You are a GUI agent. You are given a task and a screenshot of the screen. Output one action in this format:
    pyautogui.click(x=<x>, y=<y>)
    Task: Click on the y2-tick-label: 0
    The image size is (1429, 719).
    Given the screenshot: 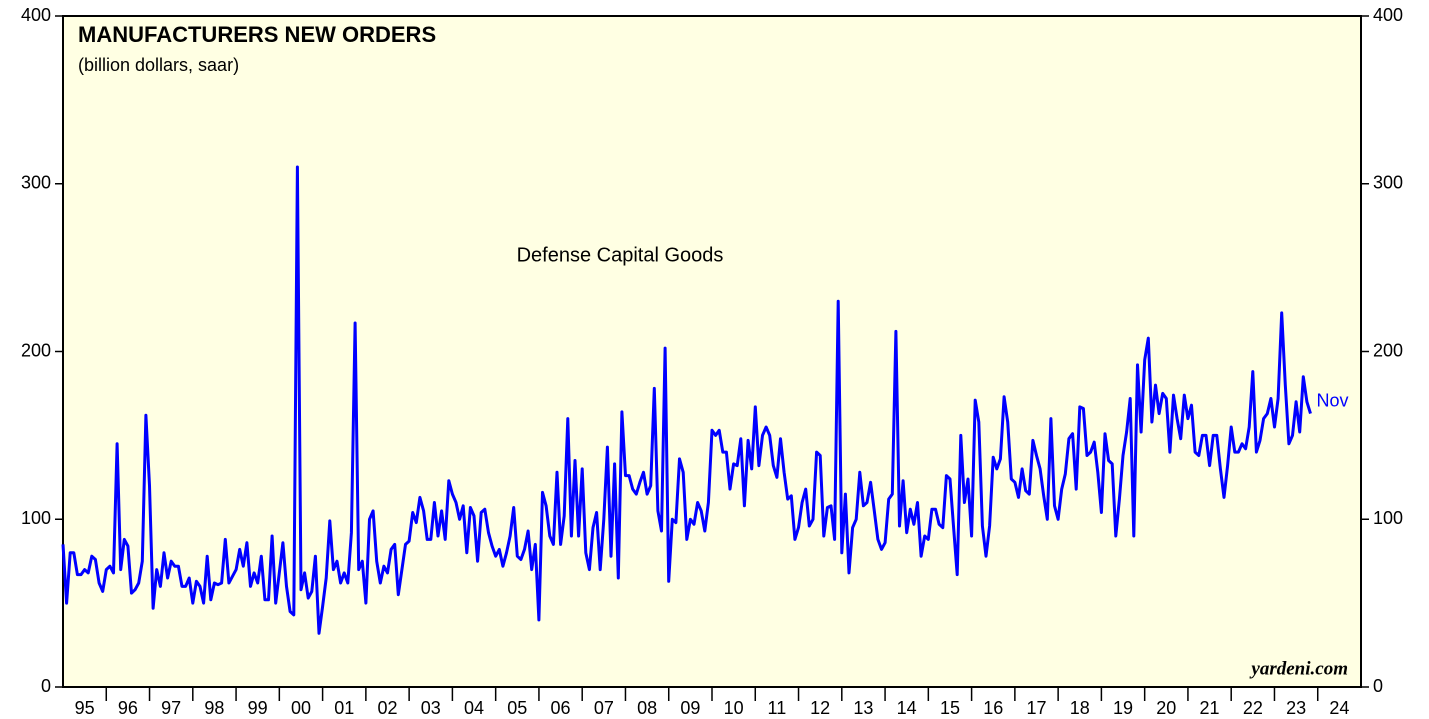 What is the action you would take?
    pyautogui.click(x=1378, y=686)
    